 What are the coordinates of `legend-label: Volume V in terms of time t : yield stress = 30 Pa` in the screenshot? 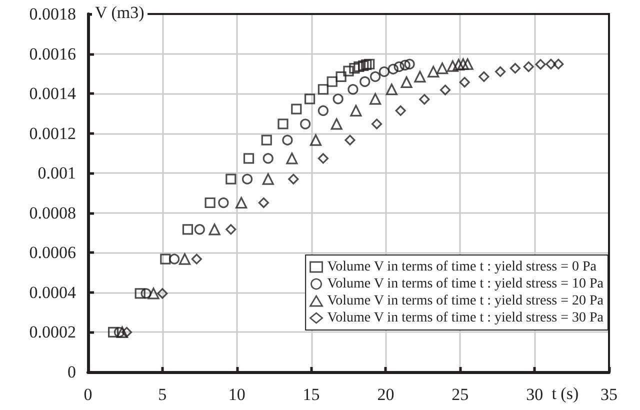 It's located at (465, 318).